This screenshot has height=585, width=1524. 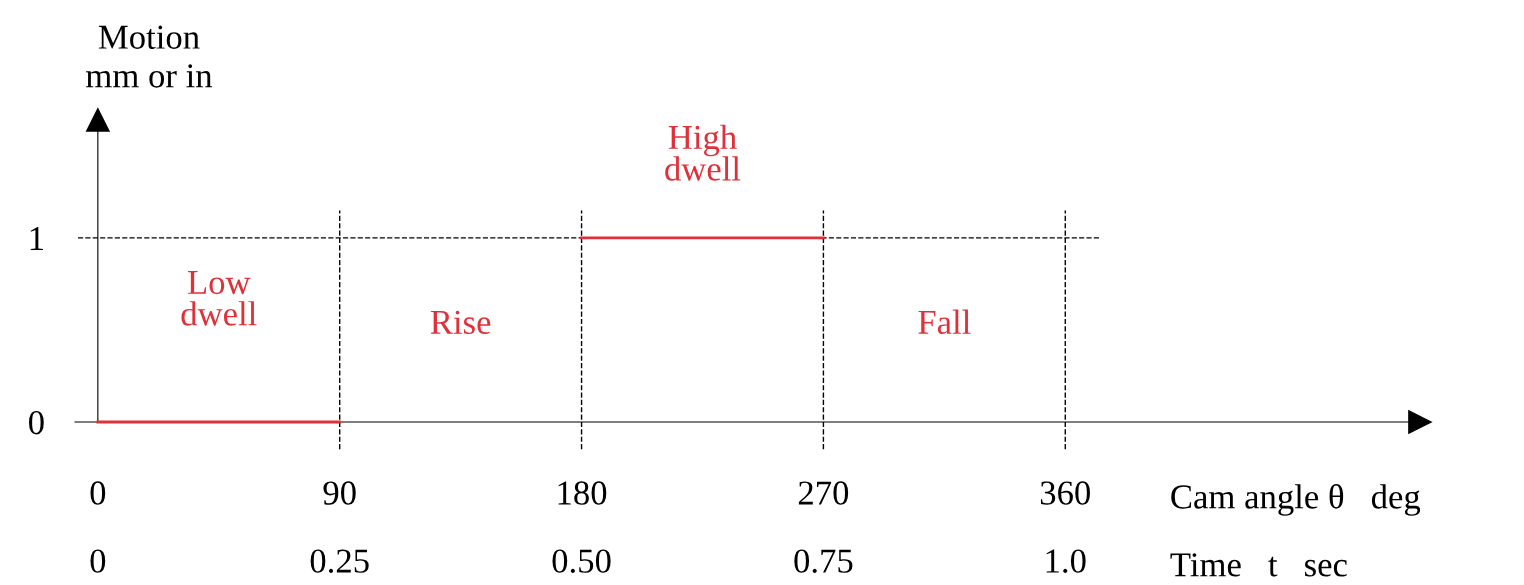 What do you see at coordinates (1066, 561) in the screenshot?
I see `x2-tick-label: 1.0` at bounding box center [1066, 561].